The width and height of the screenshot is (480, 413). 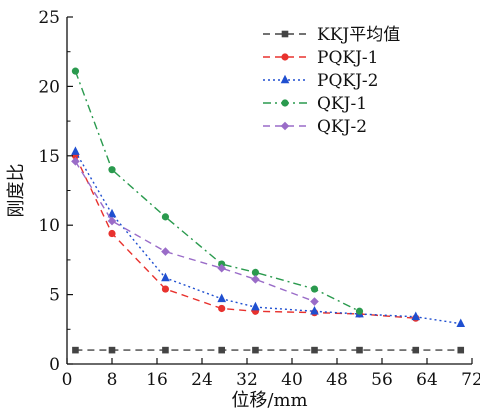 I want to click on y-tick-label: 0, so click(x=54, y=365).